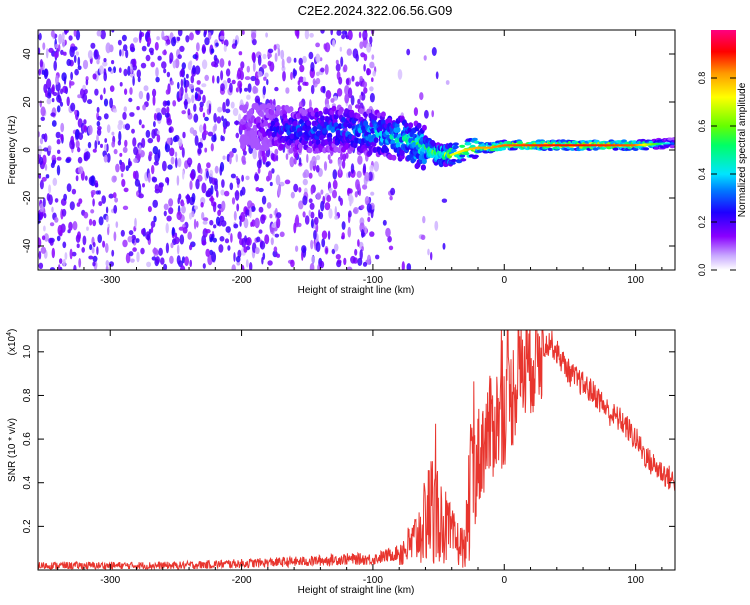  I want to click on spectrogram-x-label: Height of straight line (km), so click(356, 290).